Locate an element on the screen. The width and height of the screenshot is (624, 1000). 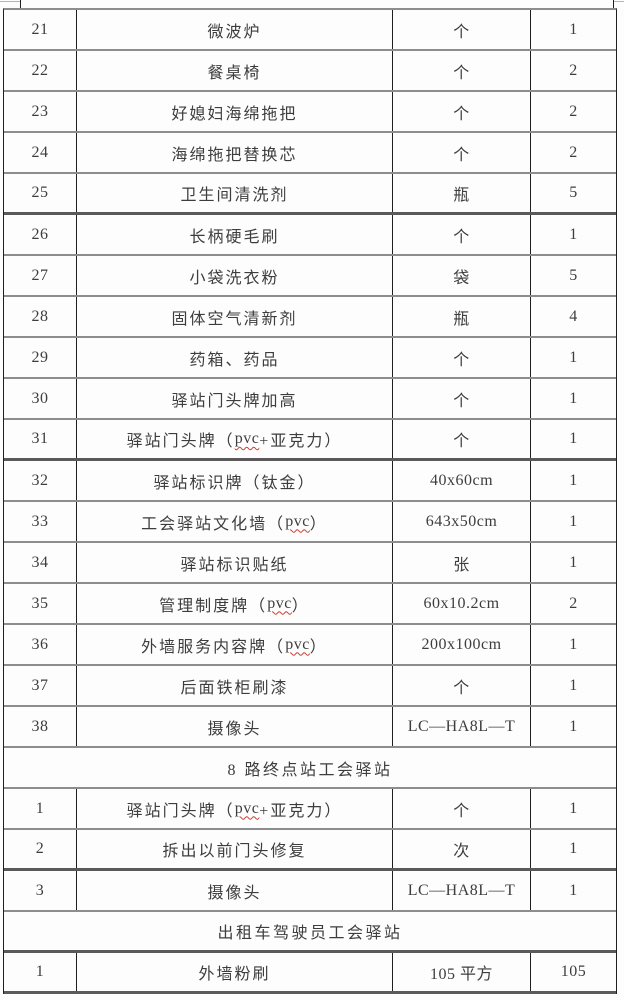
cell-no: 24 is located at coordinates (40, 152).